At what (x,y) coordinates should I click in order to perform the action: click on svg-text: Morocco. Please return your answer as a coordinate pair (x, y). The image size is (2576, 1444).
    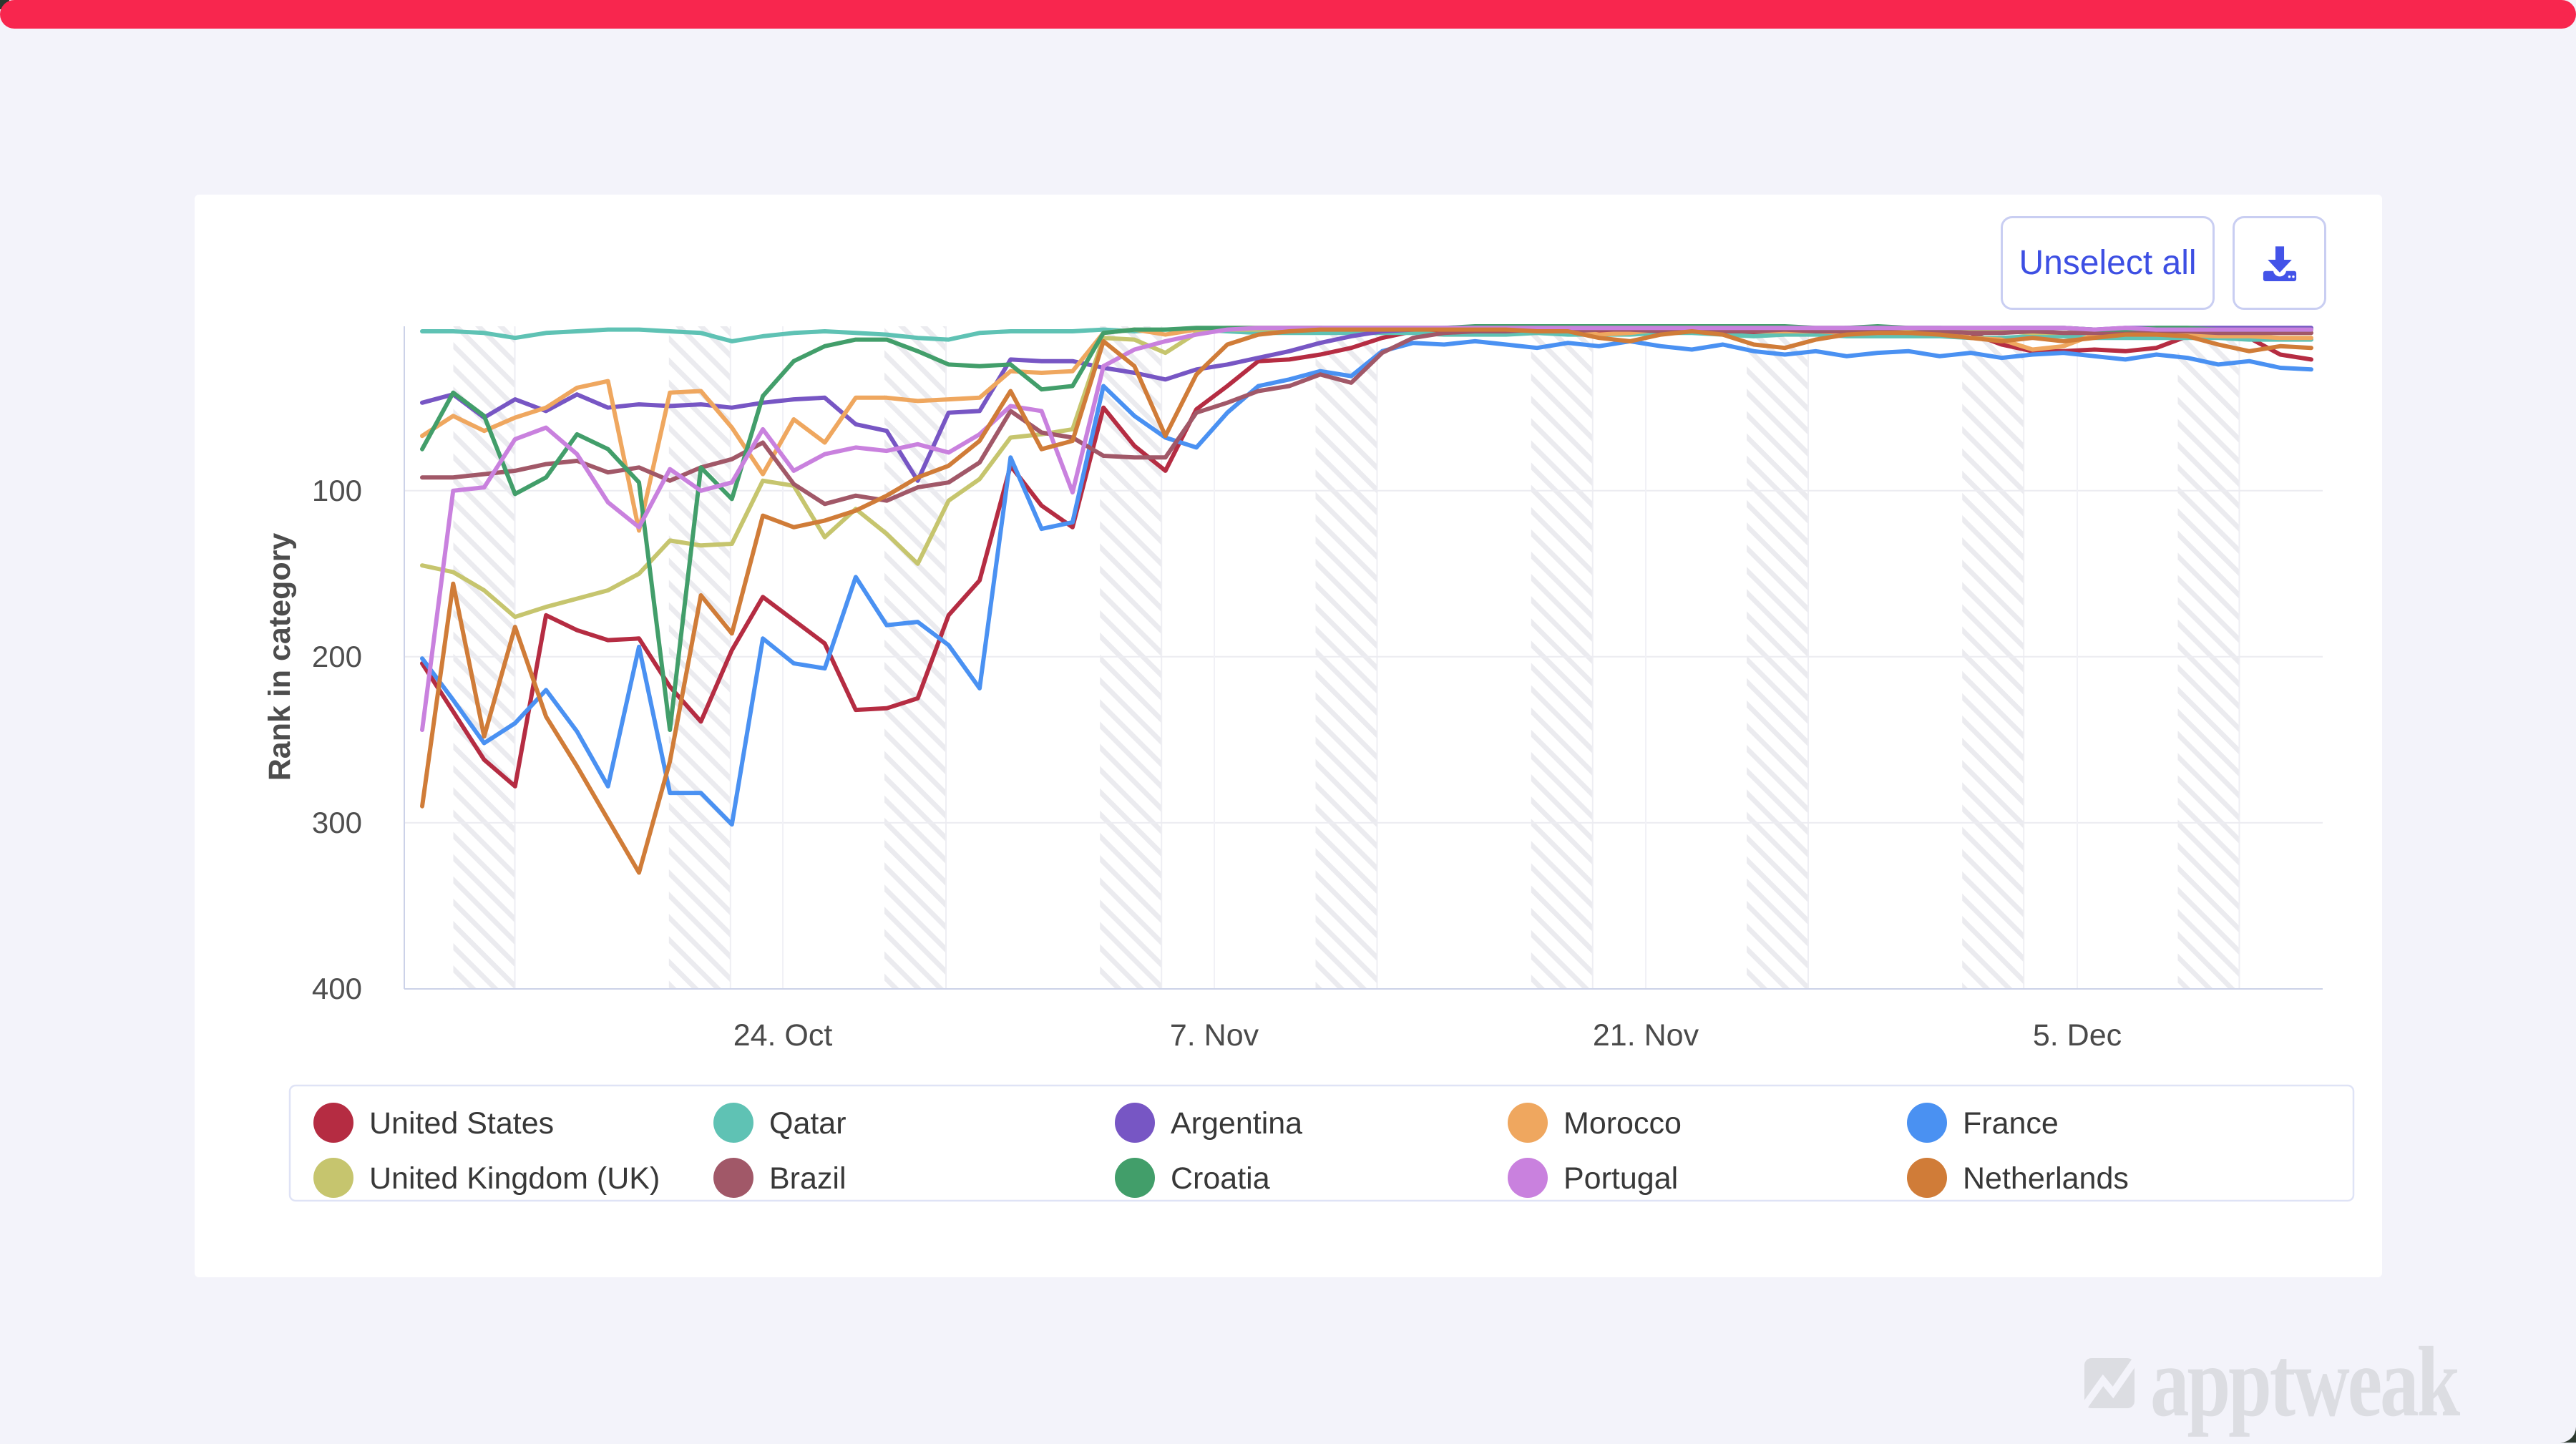
    Looking at the image, I should click on (1622, 1123).